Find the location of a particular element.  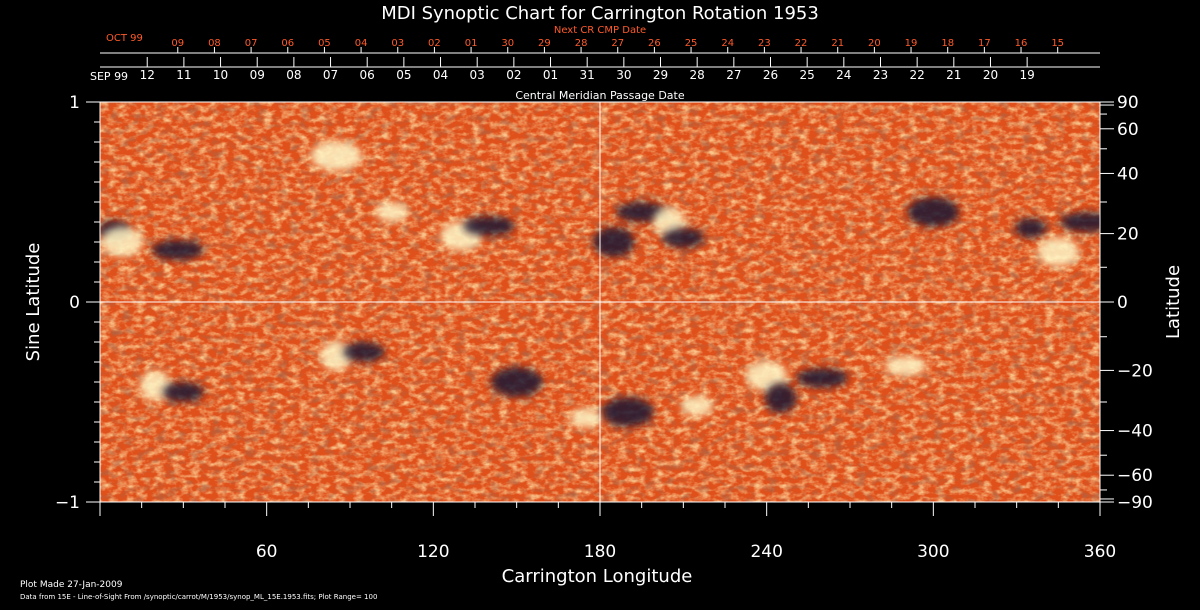

cmp-date-label: 24 is located at coordinates (843, 75).